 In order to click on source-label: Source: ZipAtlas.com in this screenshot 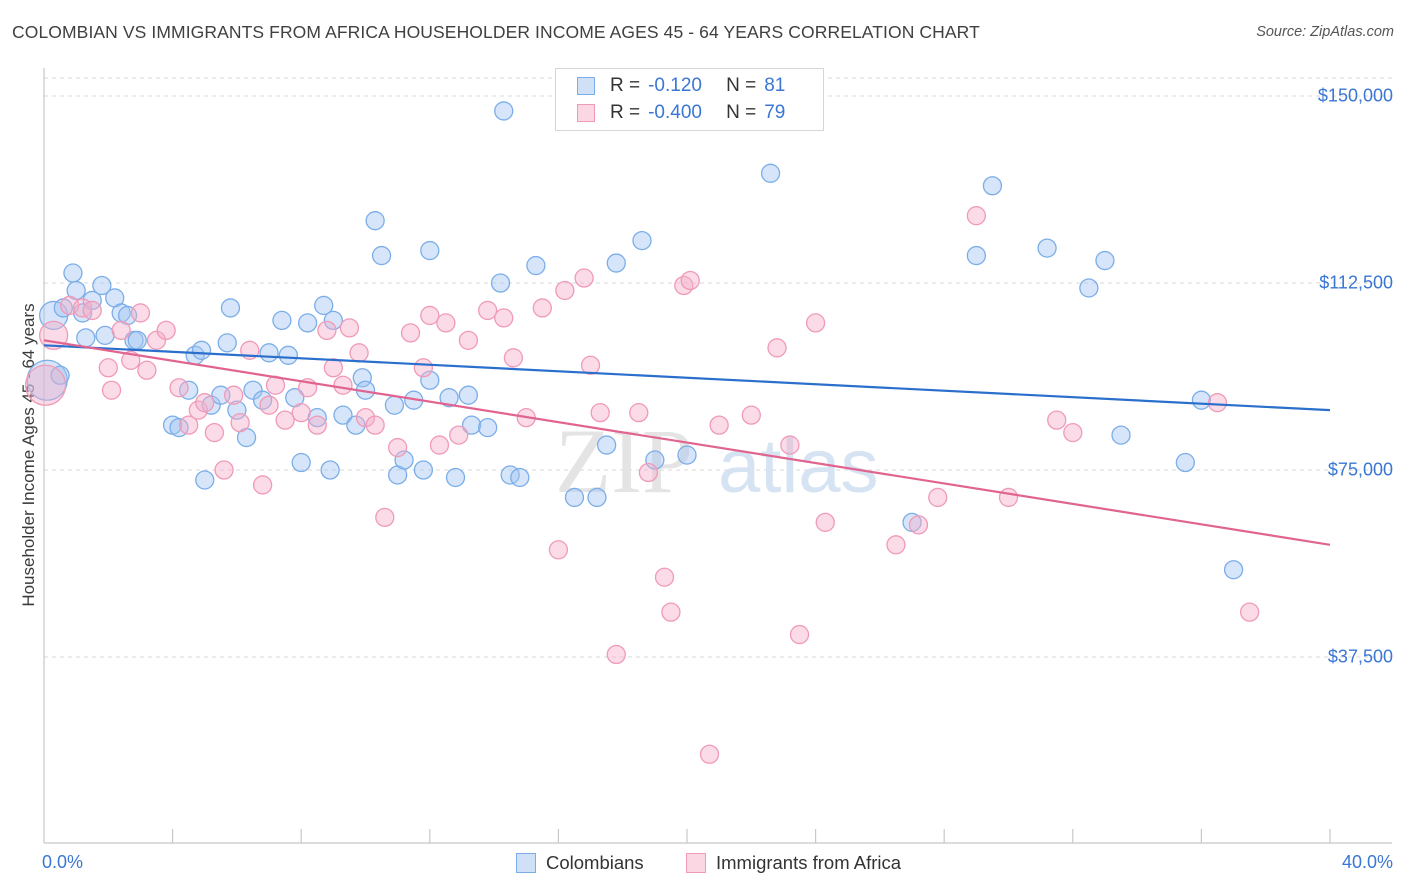, I will do `click(1325, 32)`.